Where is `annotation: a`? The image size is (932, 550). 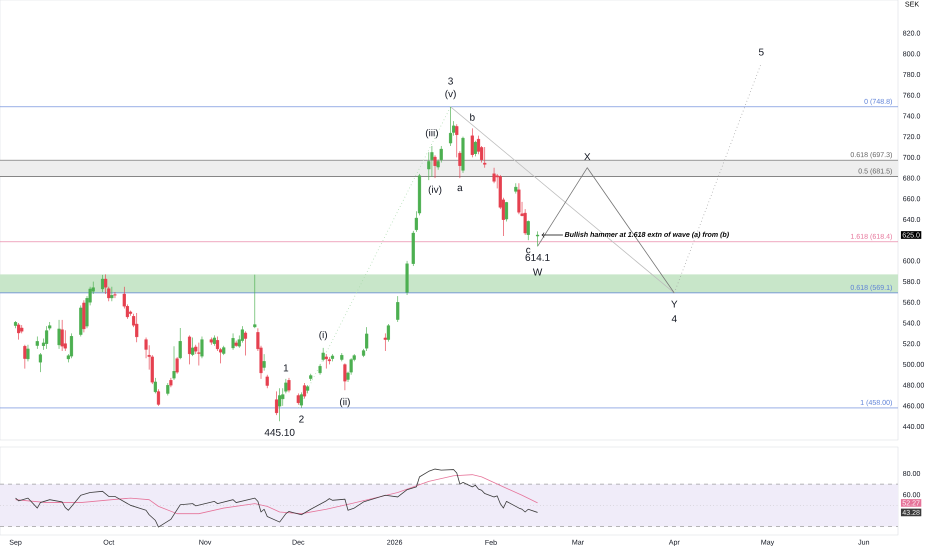
annotation: a is located at coordinates (460, 189).